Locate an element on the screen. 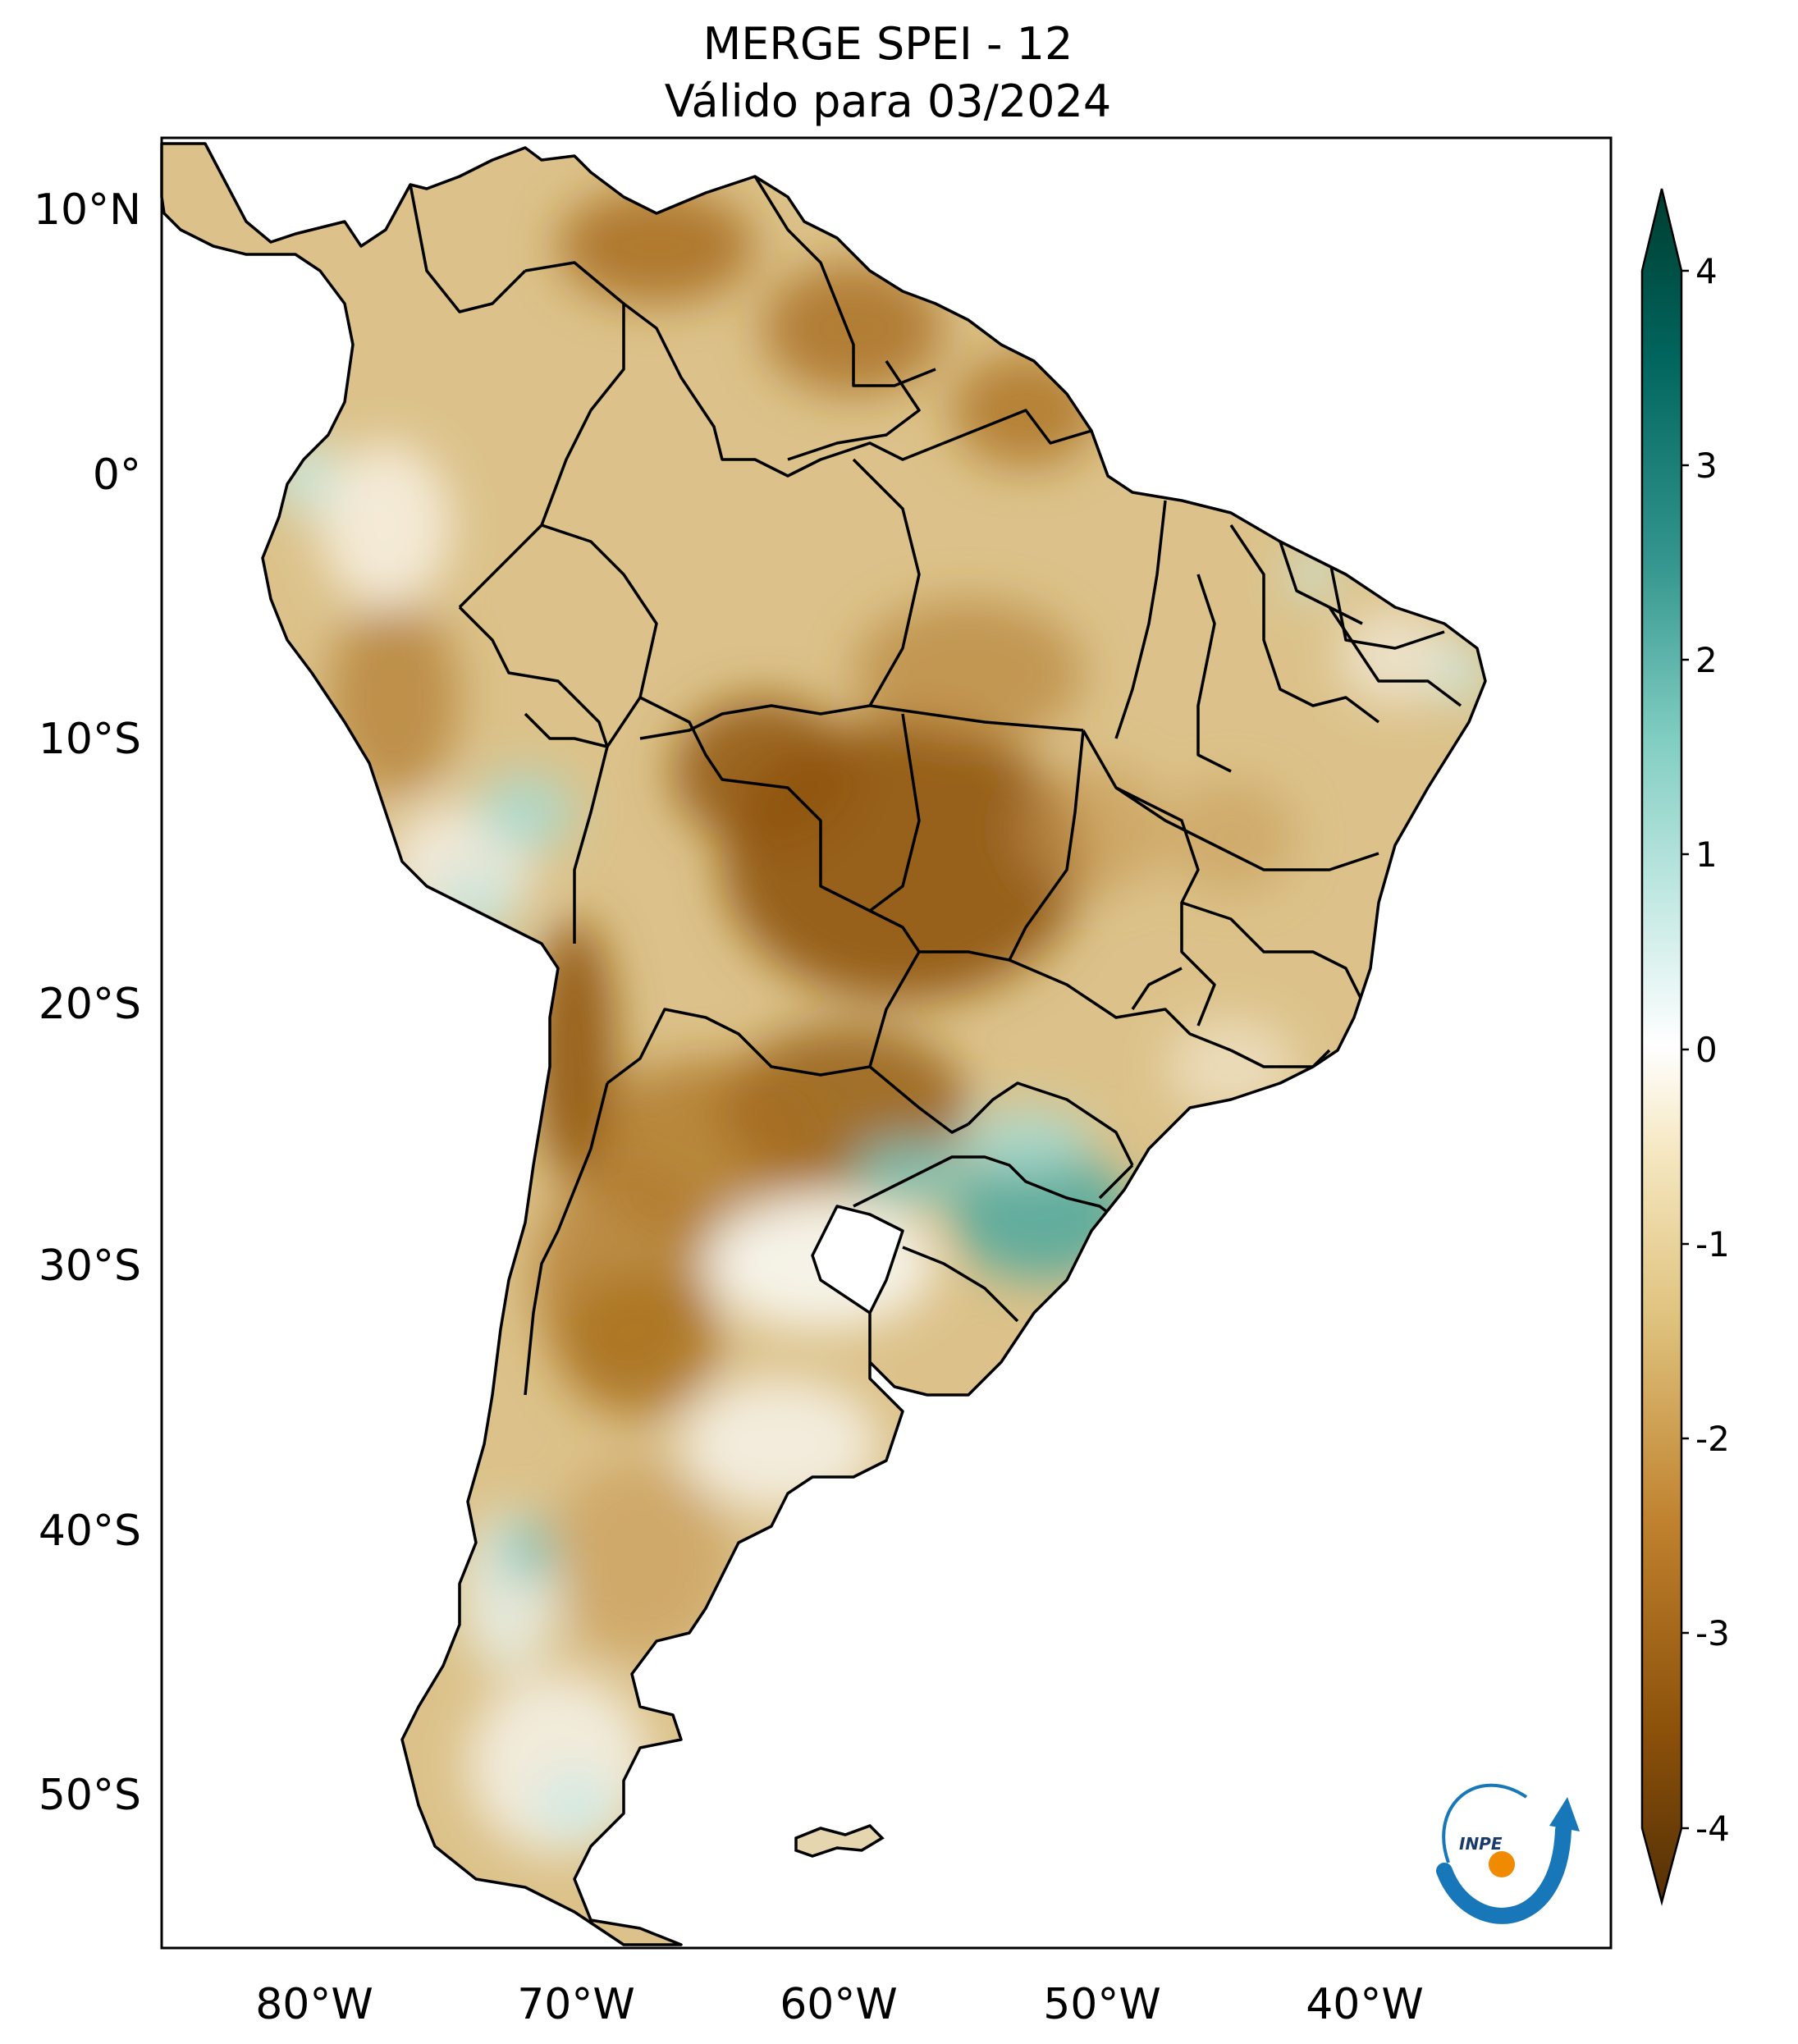 This screenshot has height=2044, width=1798. title-line-2: Válido para 03/2024 is located at coordinates (888, 101).